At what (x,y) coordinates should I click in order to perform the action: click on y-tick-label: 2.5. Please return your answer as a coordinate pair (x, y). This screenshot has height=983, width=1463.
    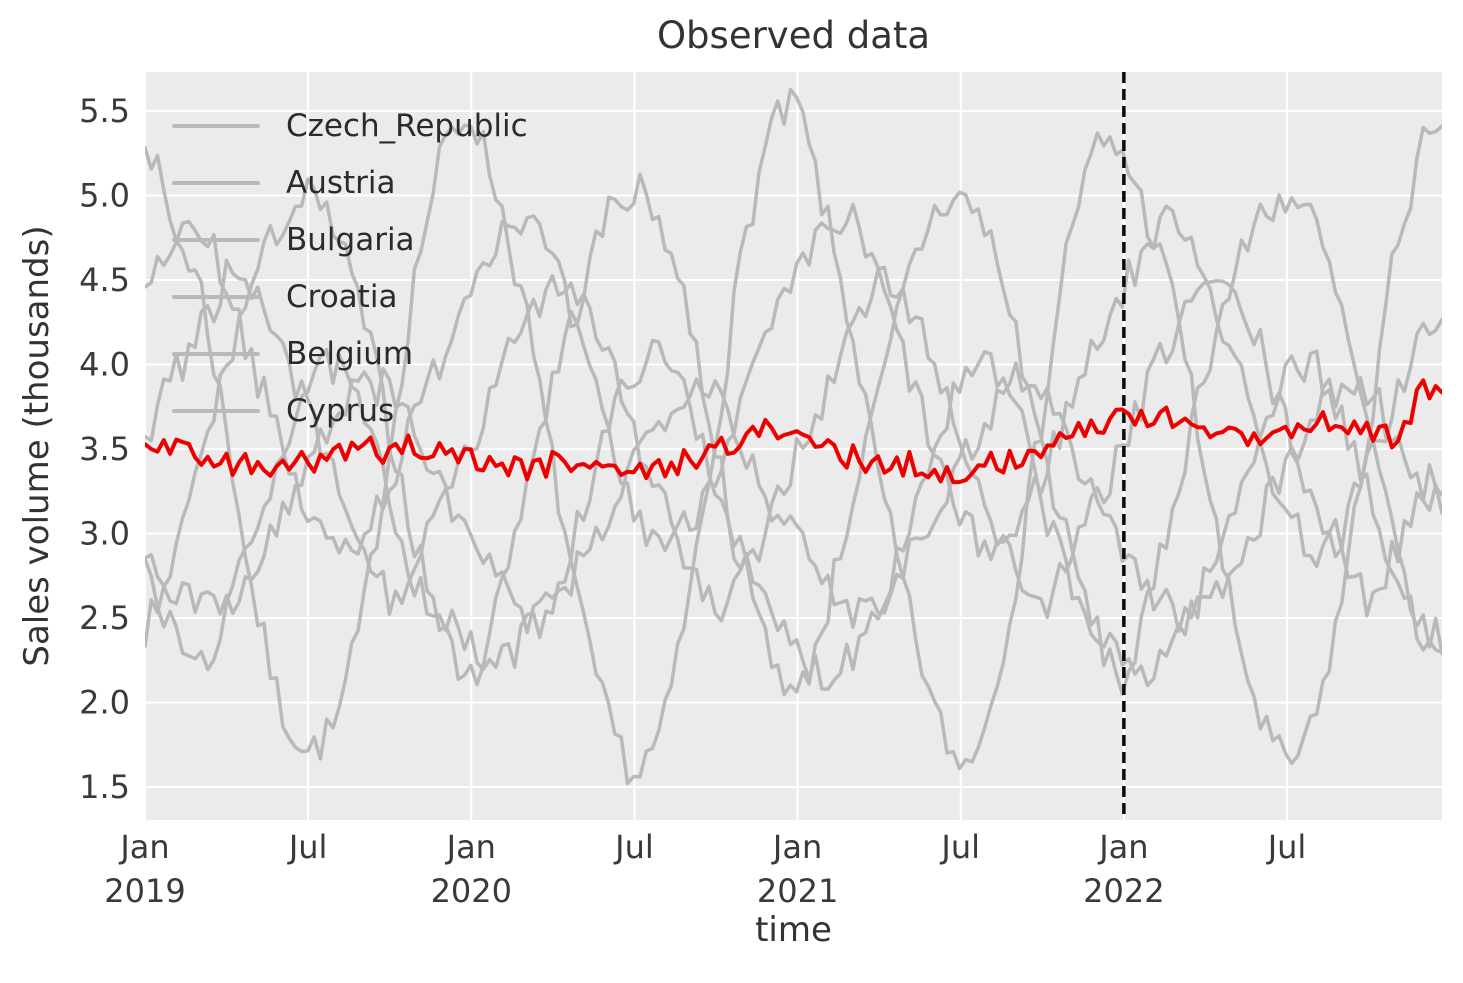
    Looking at the image, I should click on (104, 618).